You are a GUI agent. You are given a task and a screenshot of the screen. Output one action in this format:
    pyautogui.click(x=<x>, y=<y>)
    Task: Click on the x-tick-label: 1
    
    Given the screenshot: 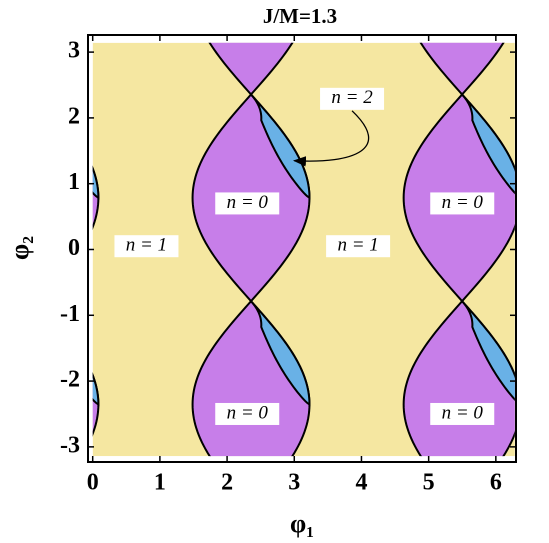 What is the action you would take?
    pyautogui.click(x=160, y=483)
    